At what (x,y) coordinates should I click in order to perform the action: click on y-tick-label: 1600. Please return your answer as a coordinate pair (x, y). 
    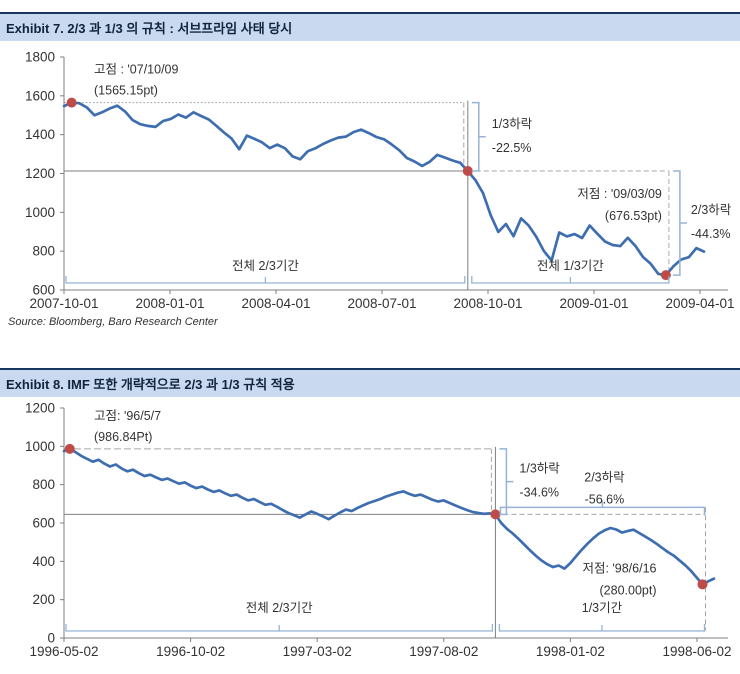
    Looking at the image, I should click on (40, 95).